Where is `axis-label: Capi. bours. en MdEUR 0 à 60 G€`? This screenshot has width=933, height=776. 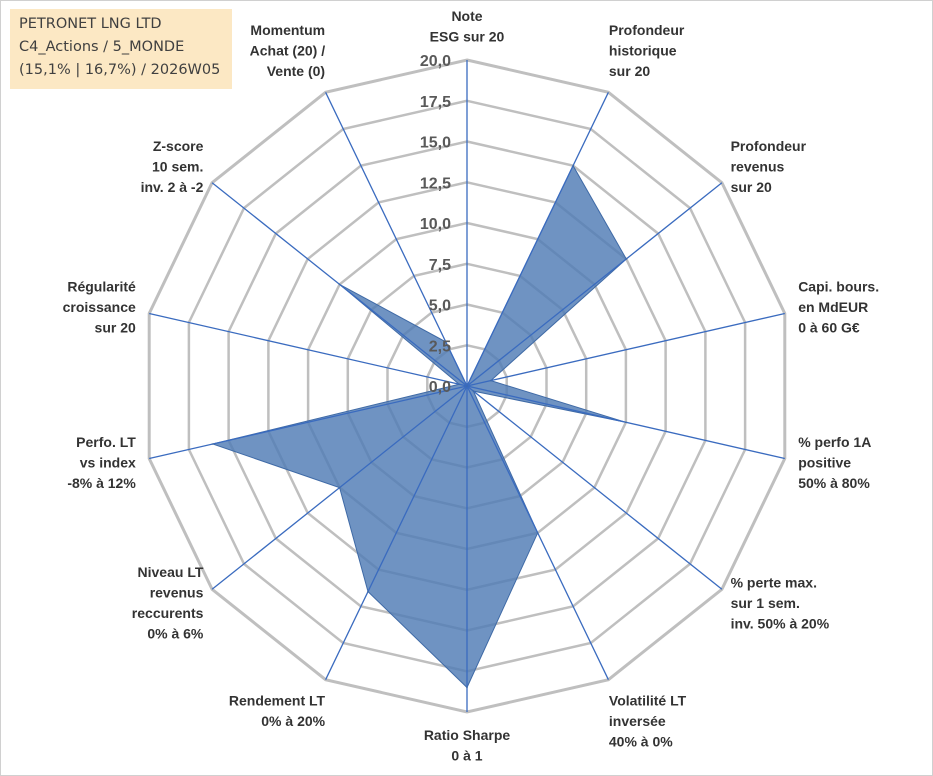
axis-label: Capi. bours. en MdEUR 0 à 60 G€ is located at coordinates (838, 306).